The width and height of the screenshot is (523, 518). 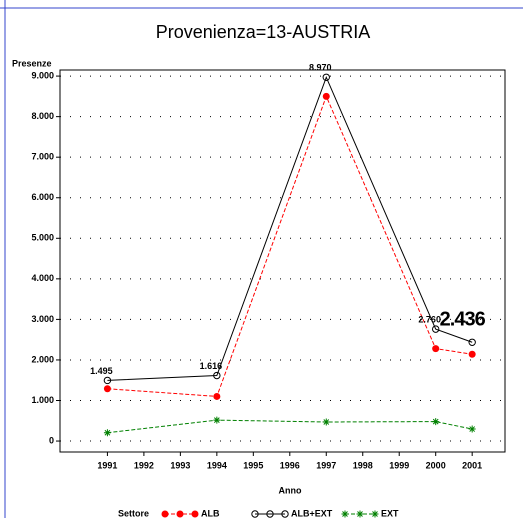 I want to click on y-tick-label: 2.000, so click(x=42, y=359).